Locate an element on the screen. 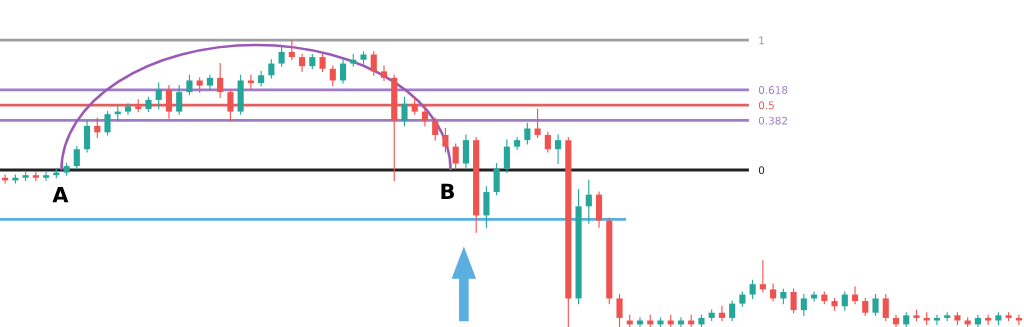 This screenshot has height=327, width=1024. y-tick-label: 0.5 is located at coordinates (766, 105).